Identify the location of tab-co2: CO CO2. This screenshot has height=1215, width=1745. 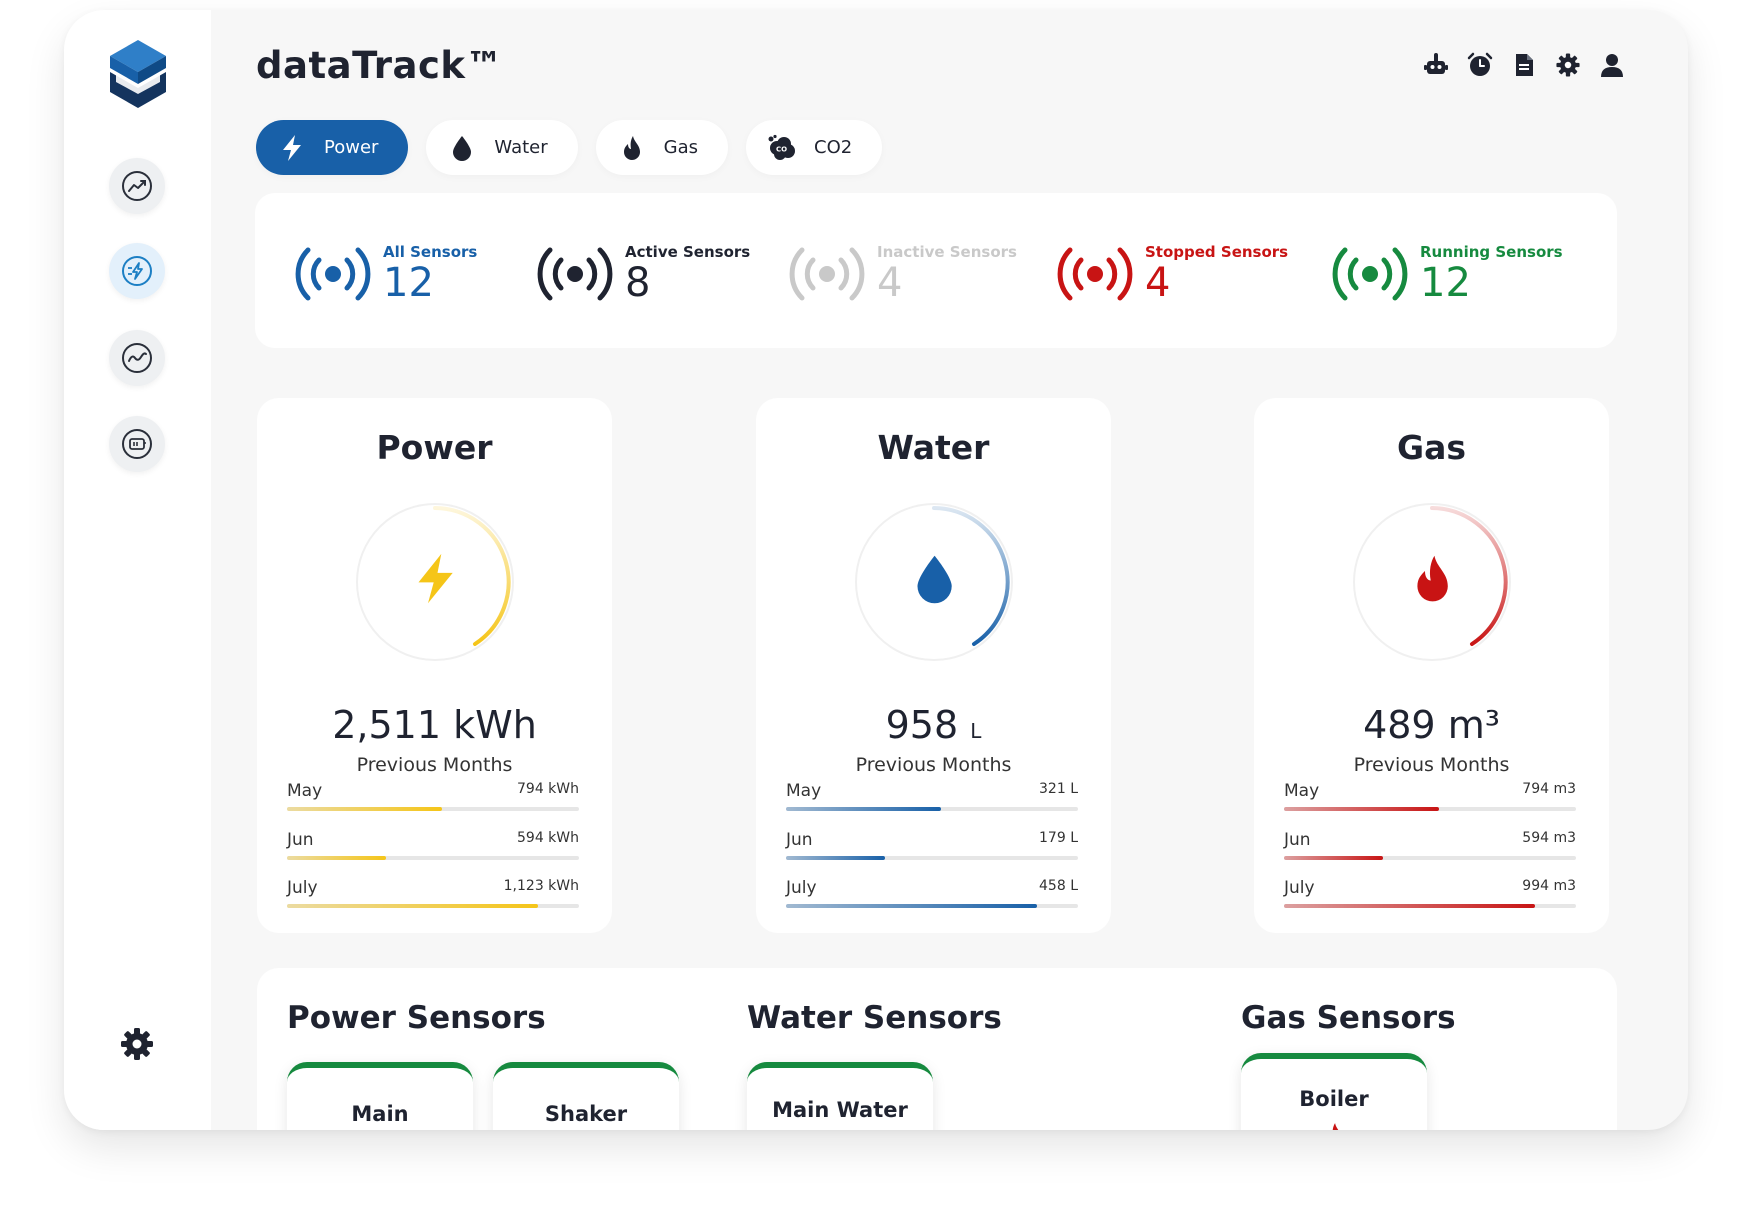
(814, 147).